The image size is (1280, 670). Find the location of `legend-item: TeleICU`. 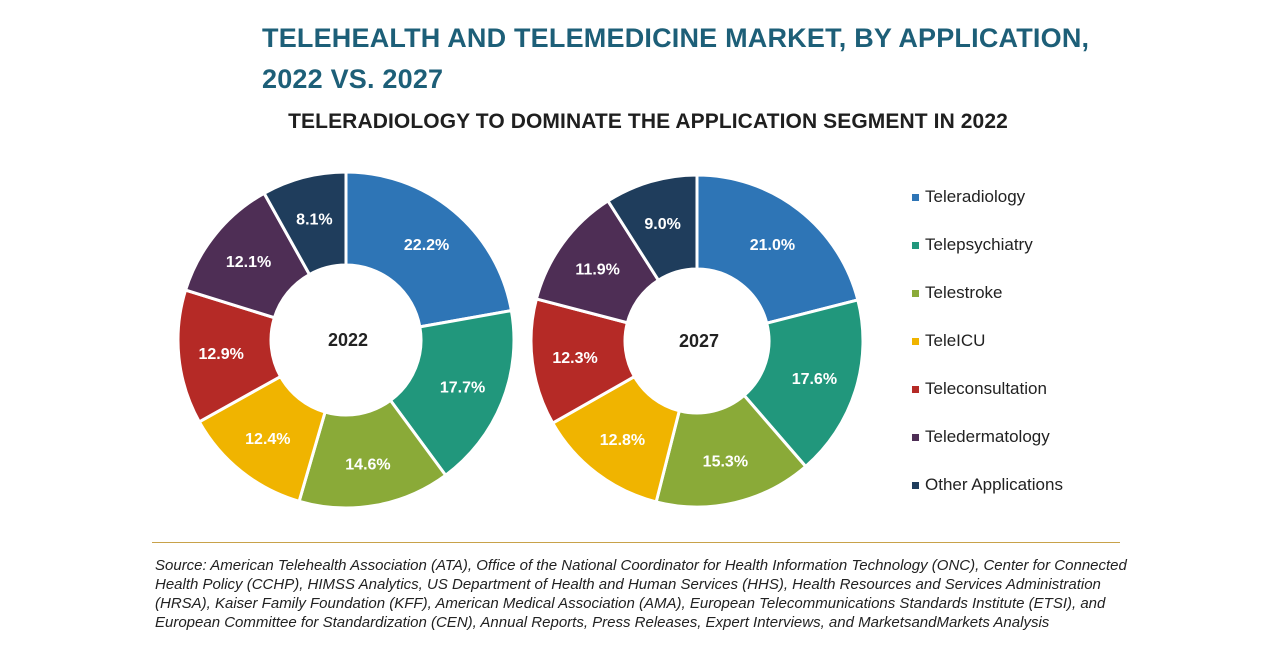

legend-item: TeleICU is located at coordinates (1042, 341).